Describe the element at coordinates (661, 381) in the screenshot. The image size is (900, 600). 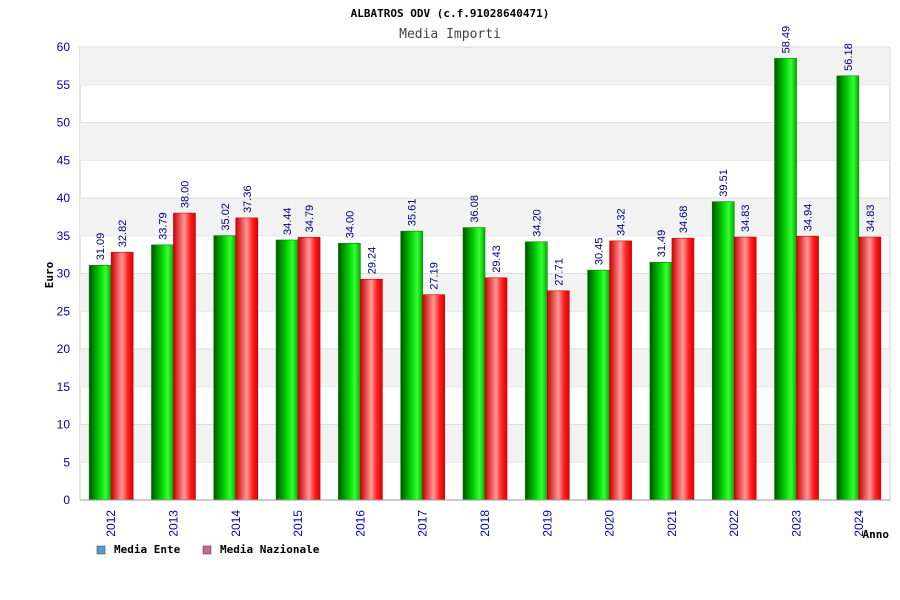
I see `bar-media-ente-2021` at that location.